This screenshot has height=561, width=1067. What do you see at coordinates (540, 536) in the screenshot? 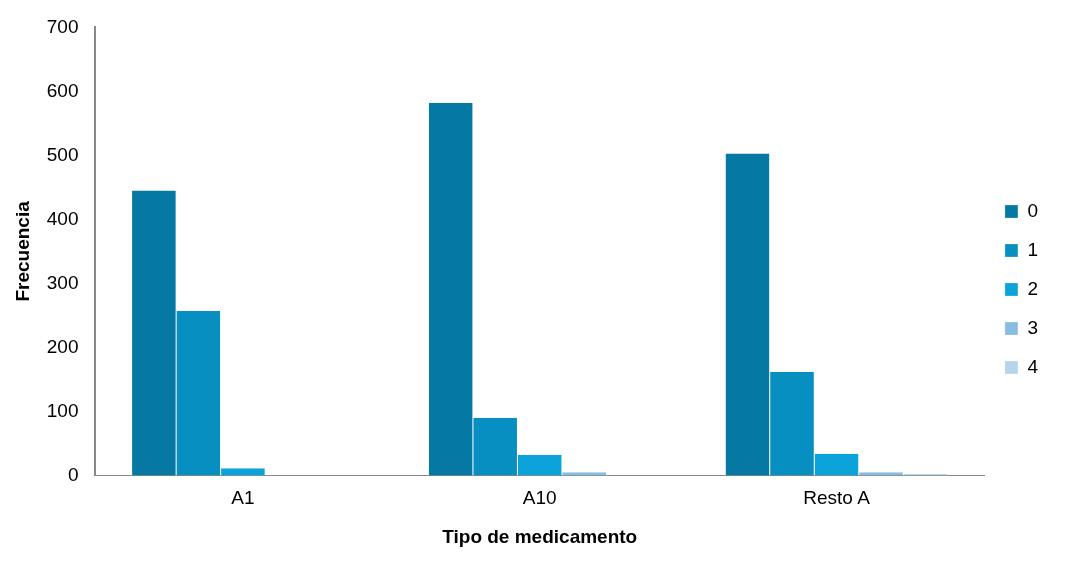
I see `x-axis-title: Tipo de medicamento` at bounding box center [540, 536].